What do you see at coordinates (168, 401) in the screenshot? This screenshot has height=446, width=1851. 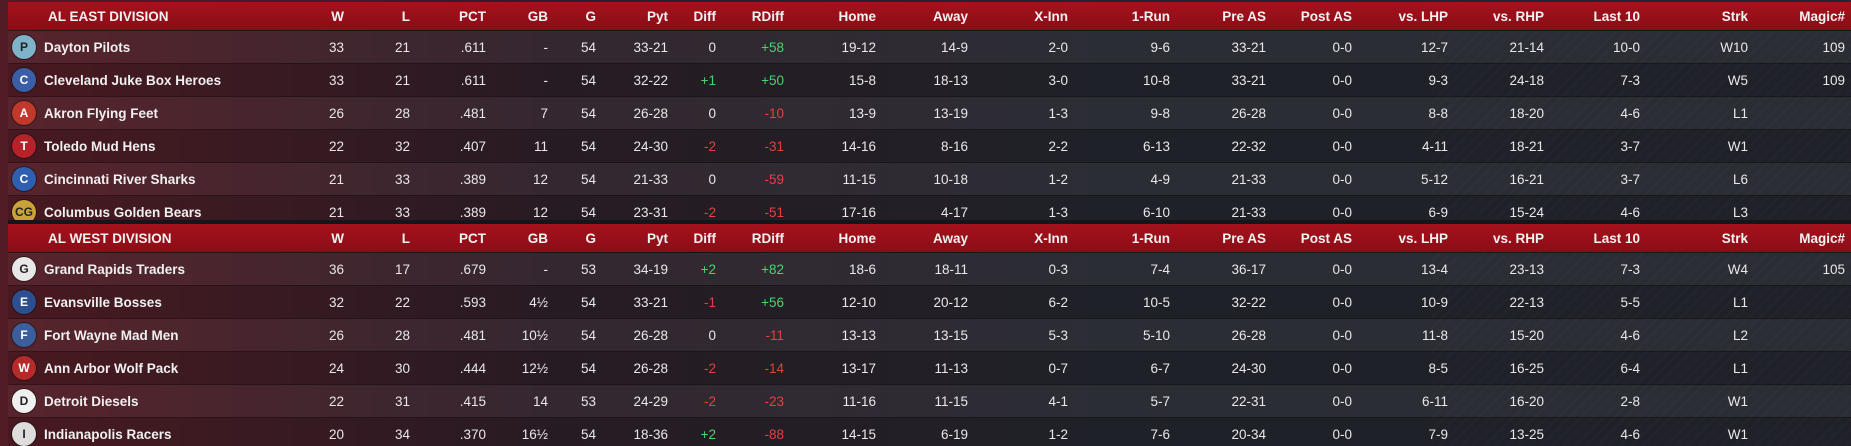 I see `team-cell: D Detroit Diesels` at bounding box center [168, 401].